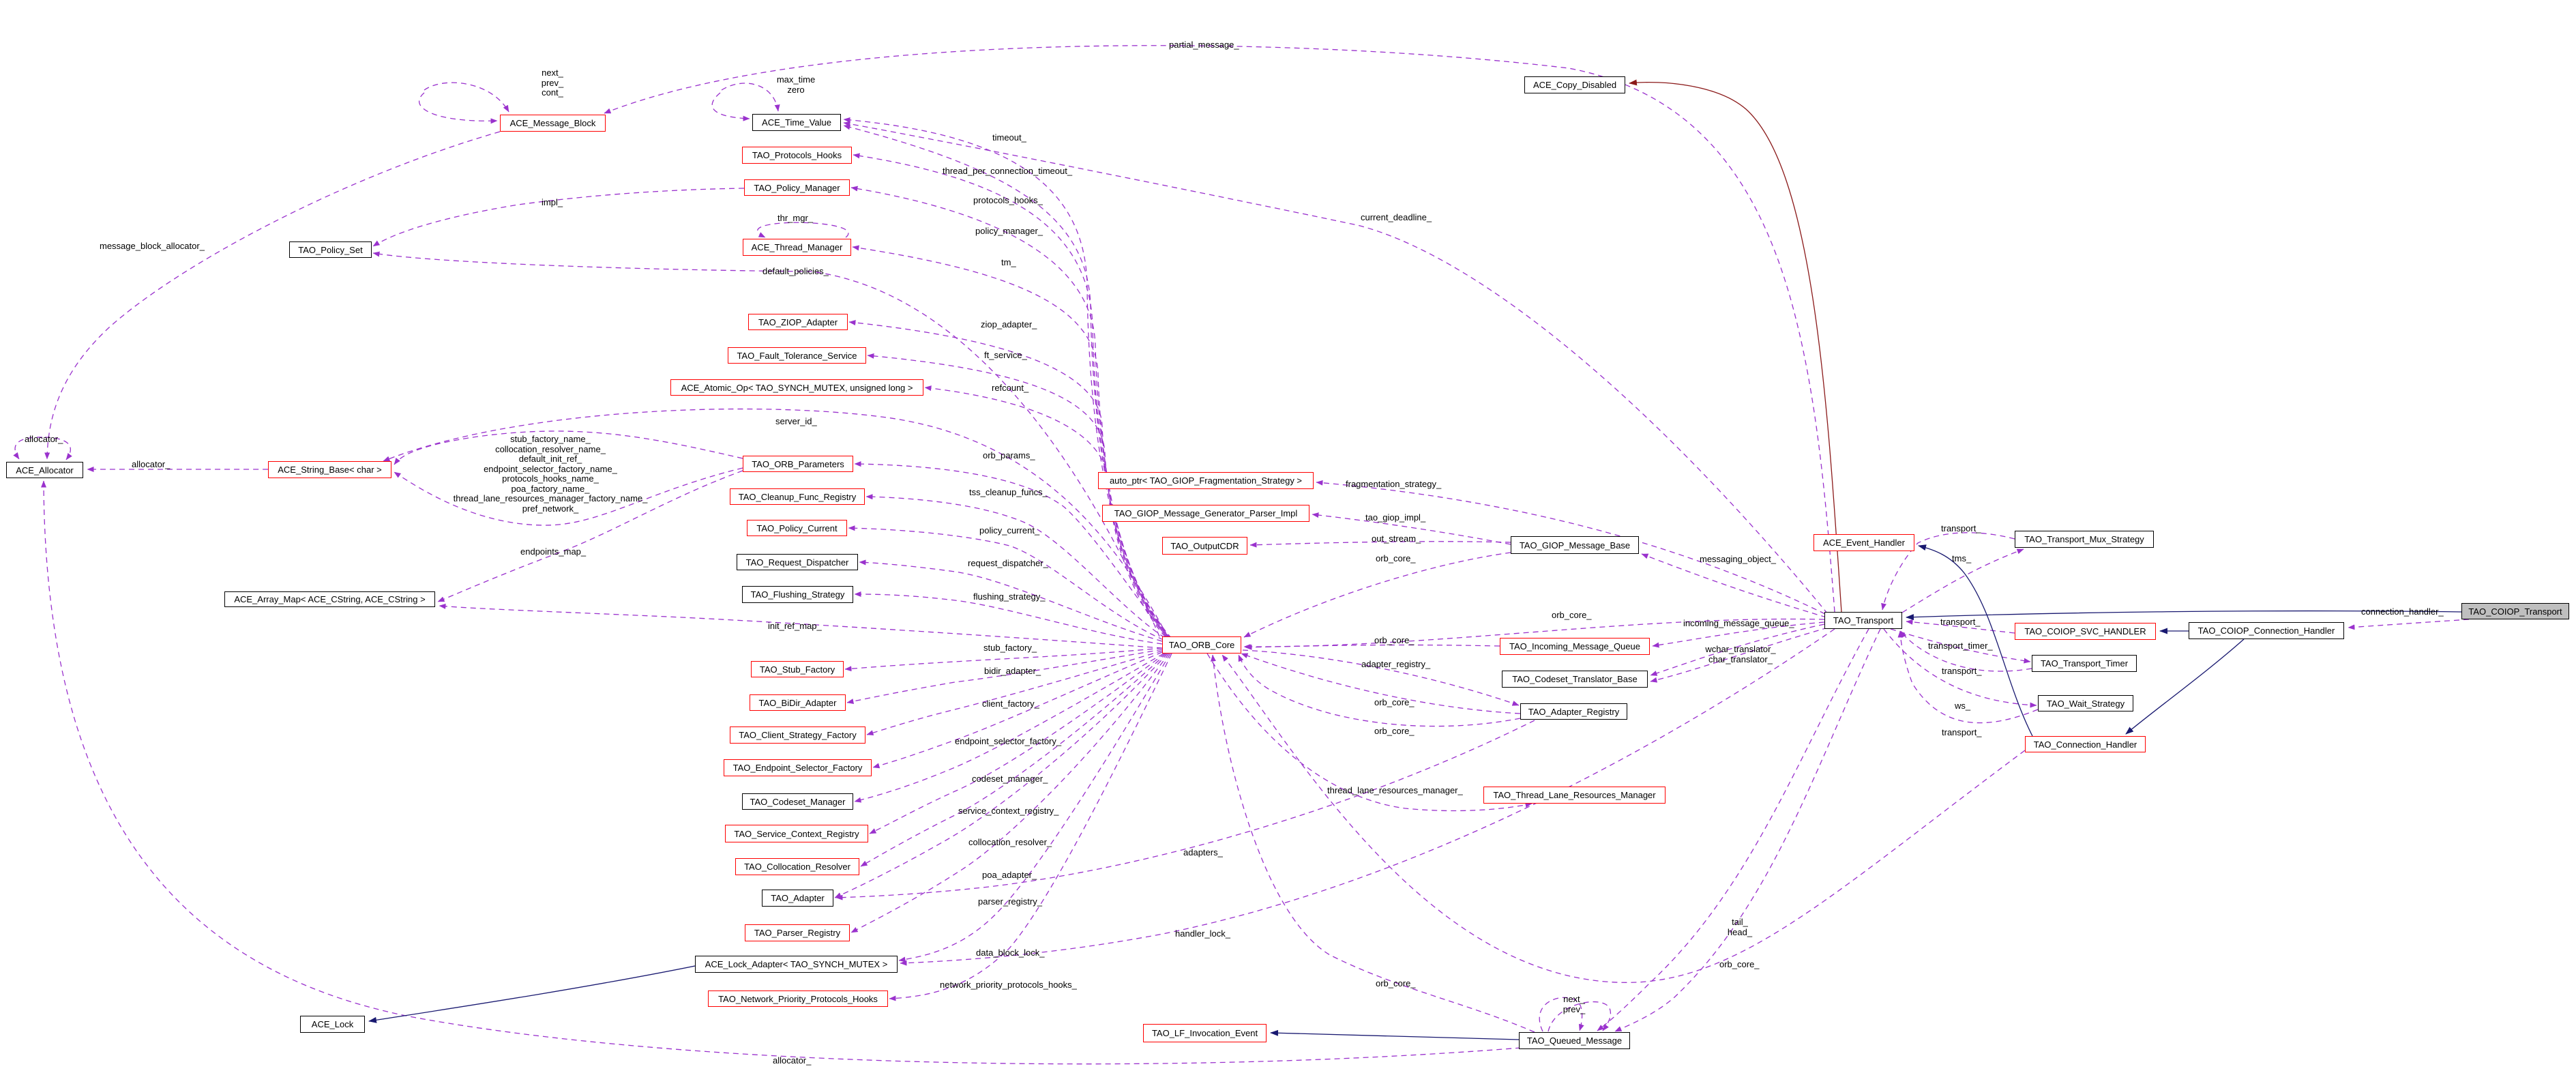  I want to click on edge-orb-core-orb-params, so click(1010, 549).